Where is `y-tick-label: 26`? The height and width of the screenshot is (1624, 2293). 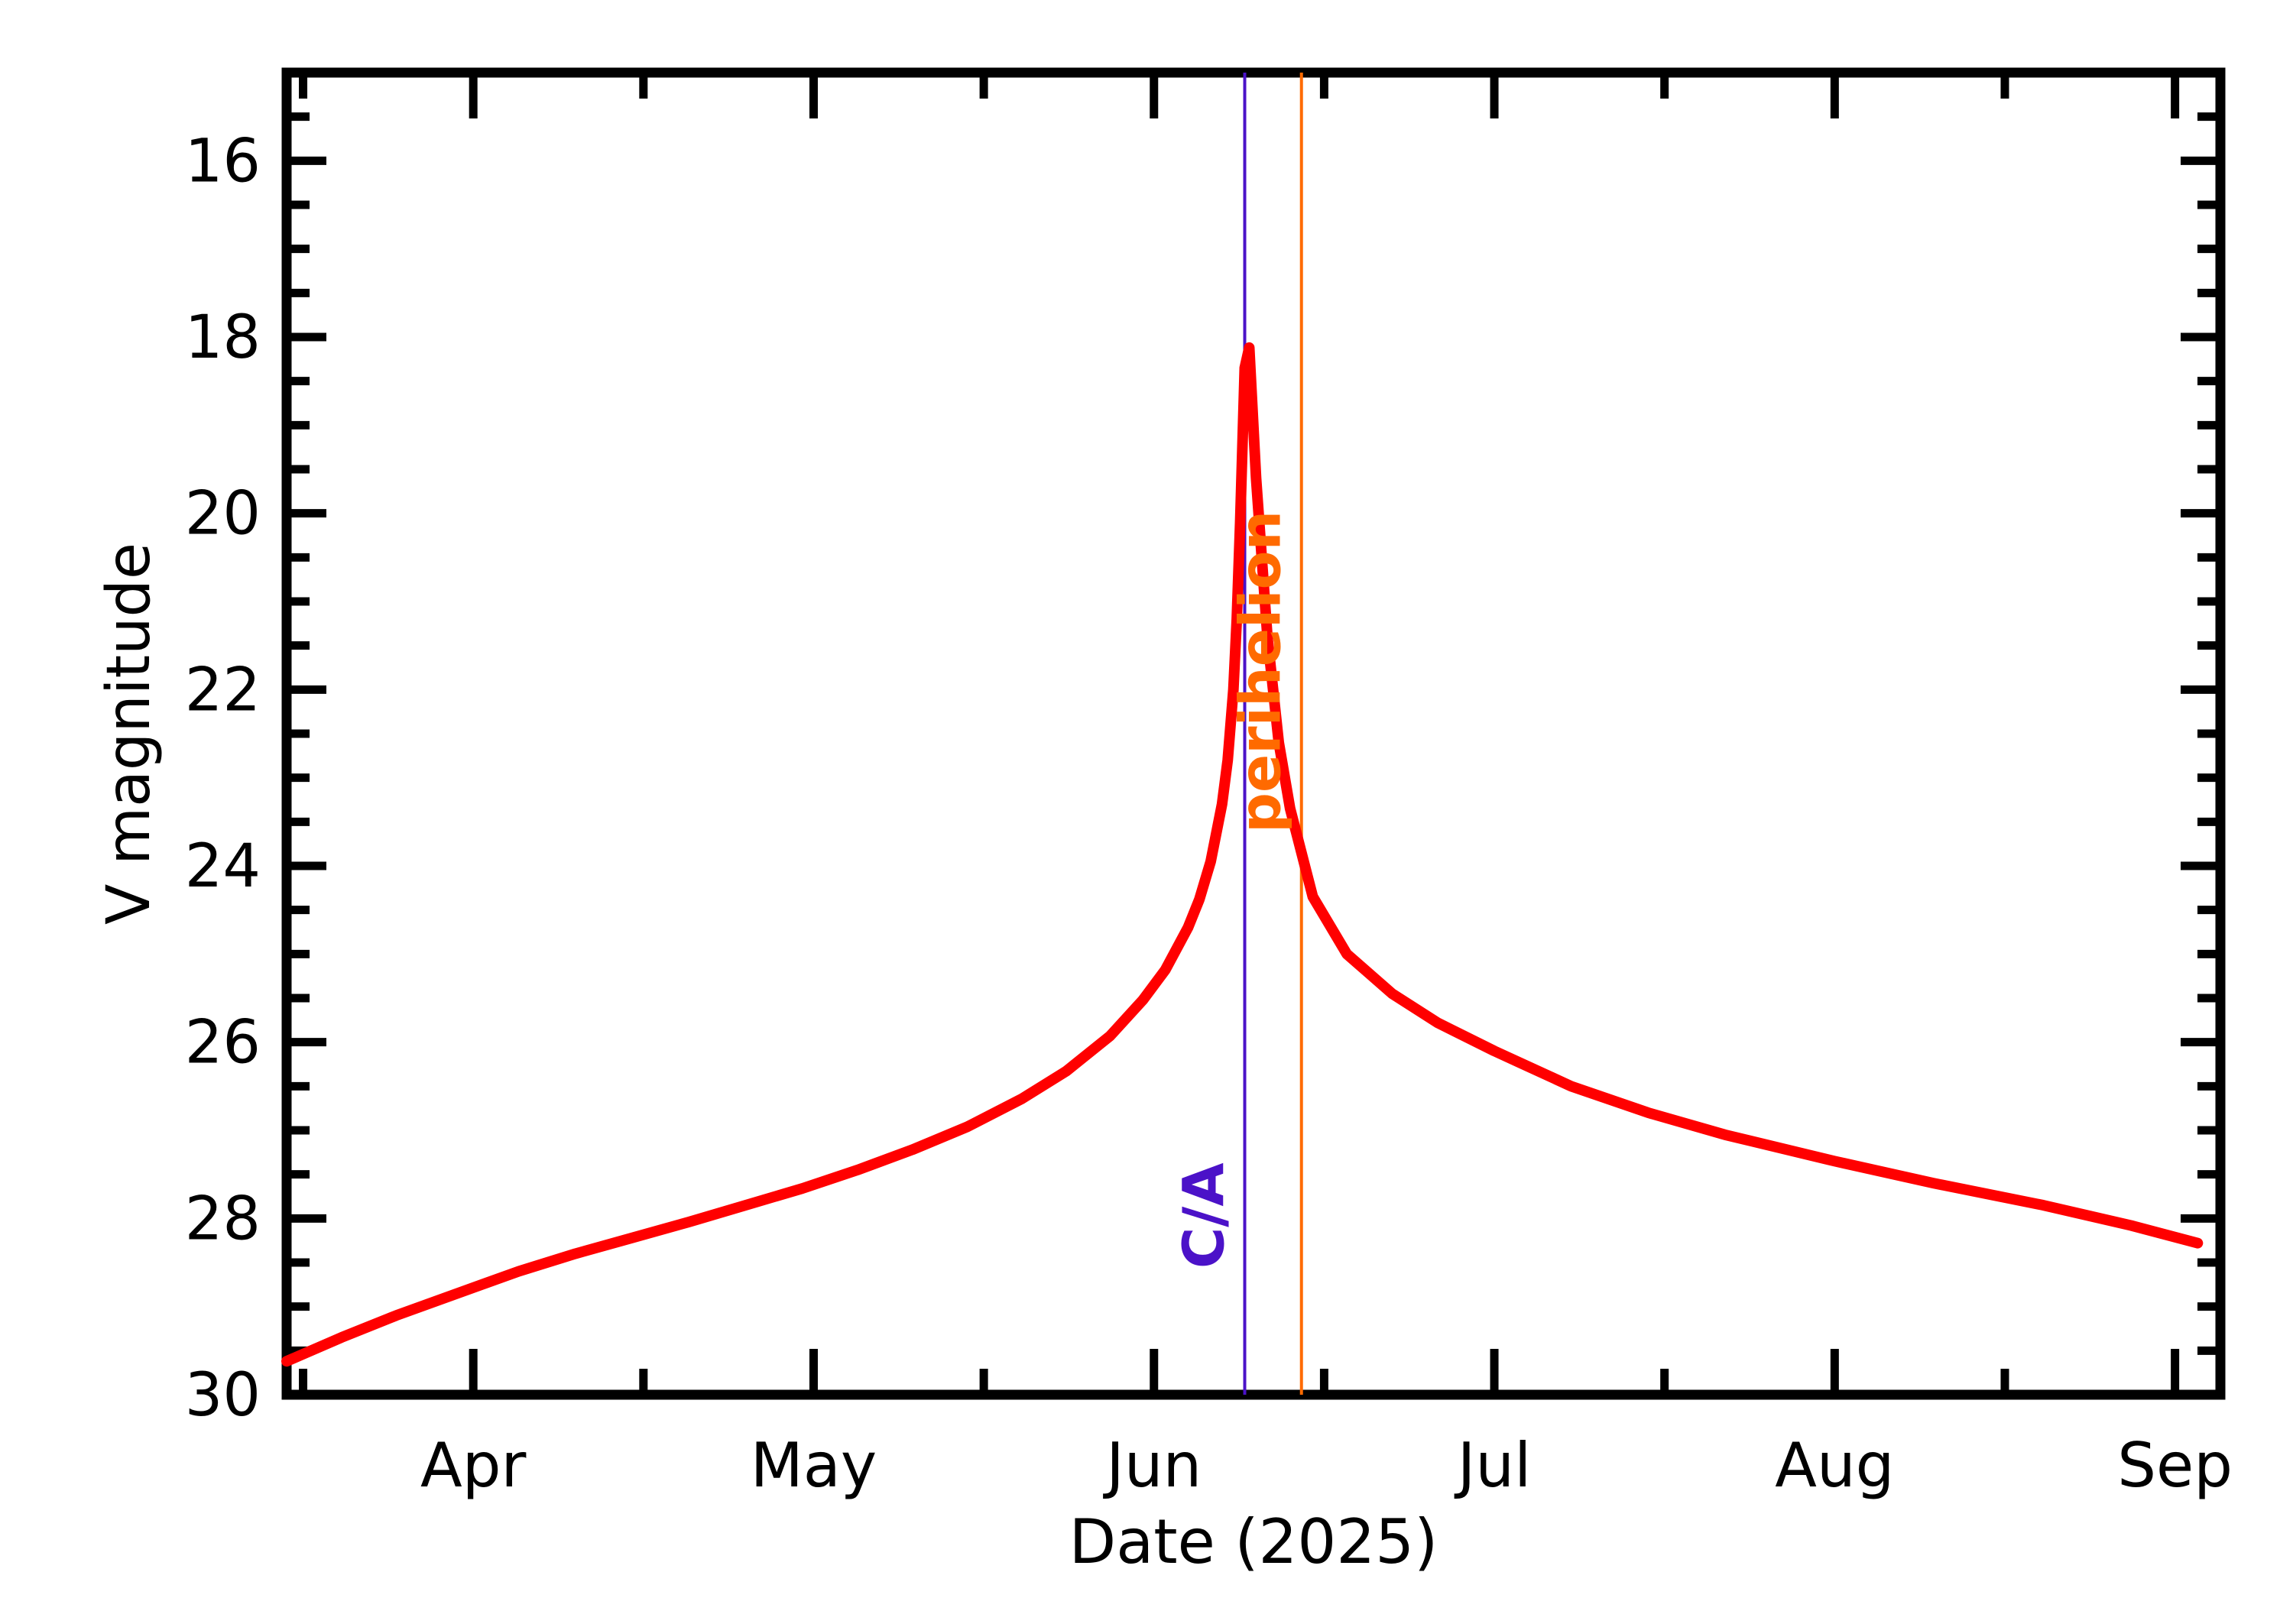
y-tick-label: 26 is located at coordinates (223, 1043).